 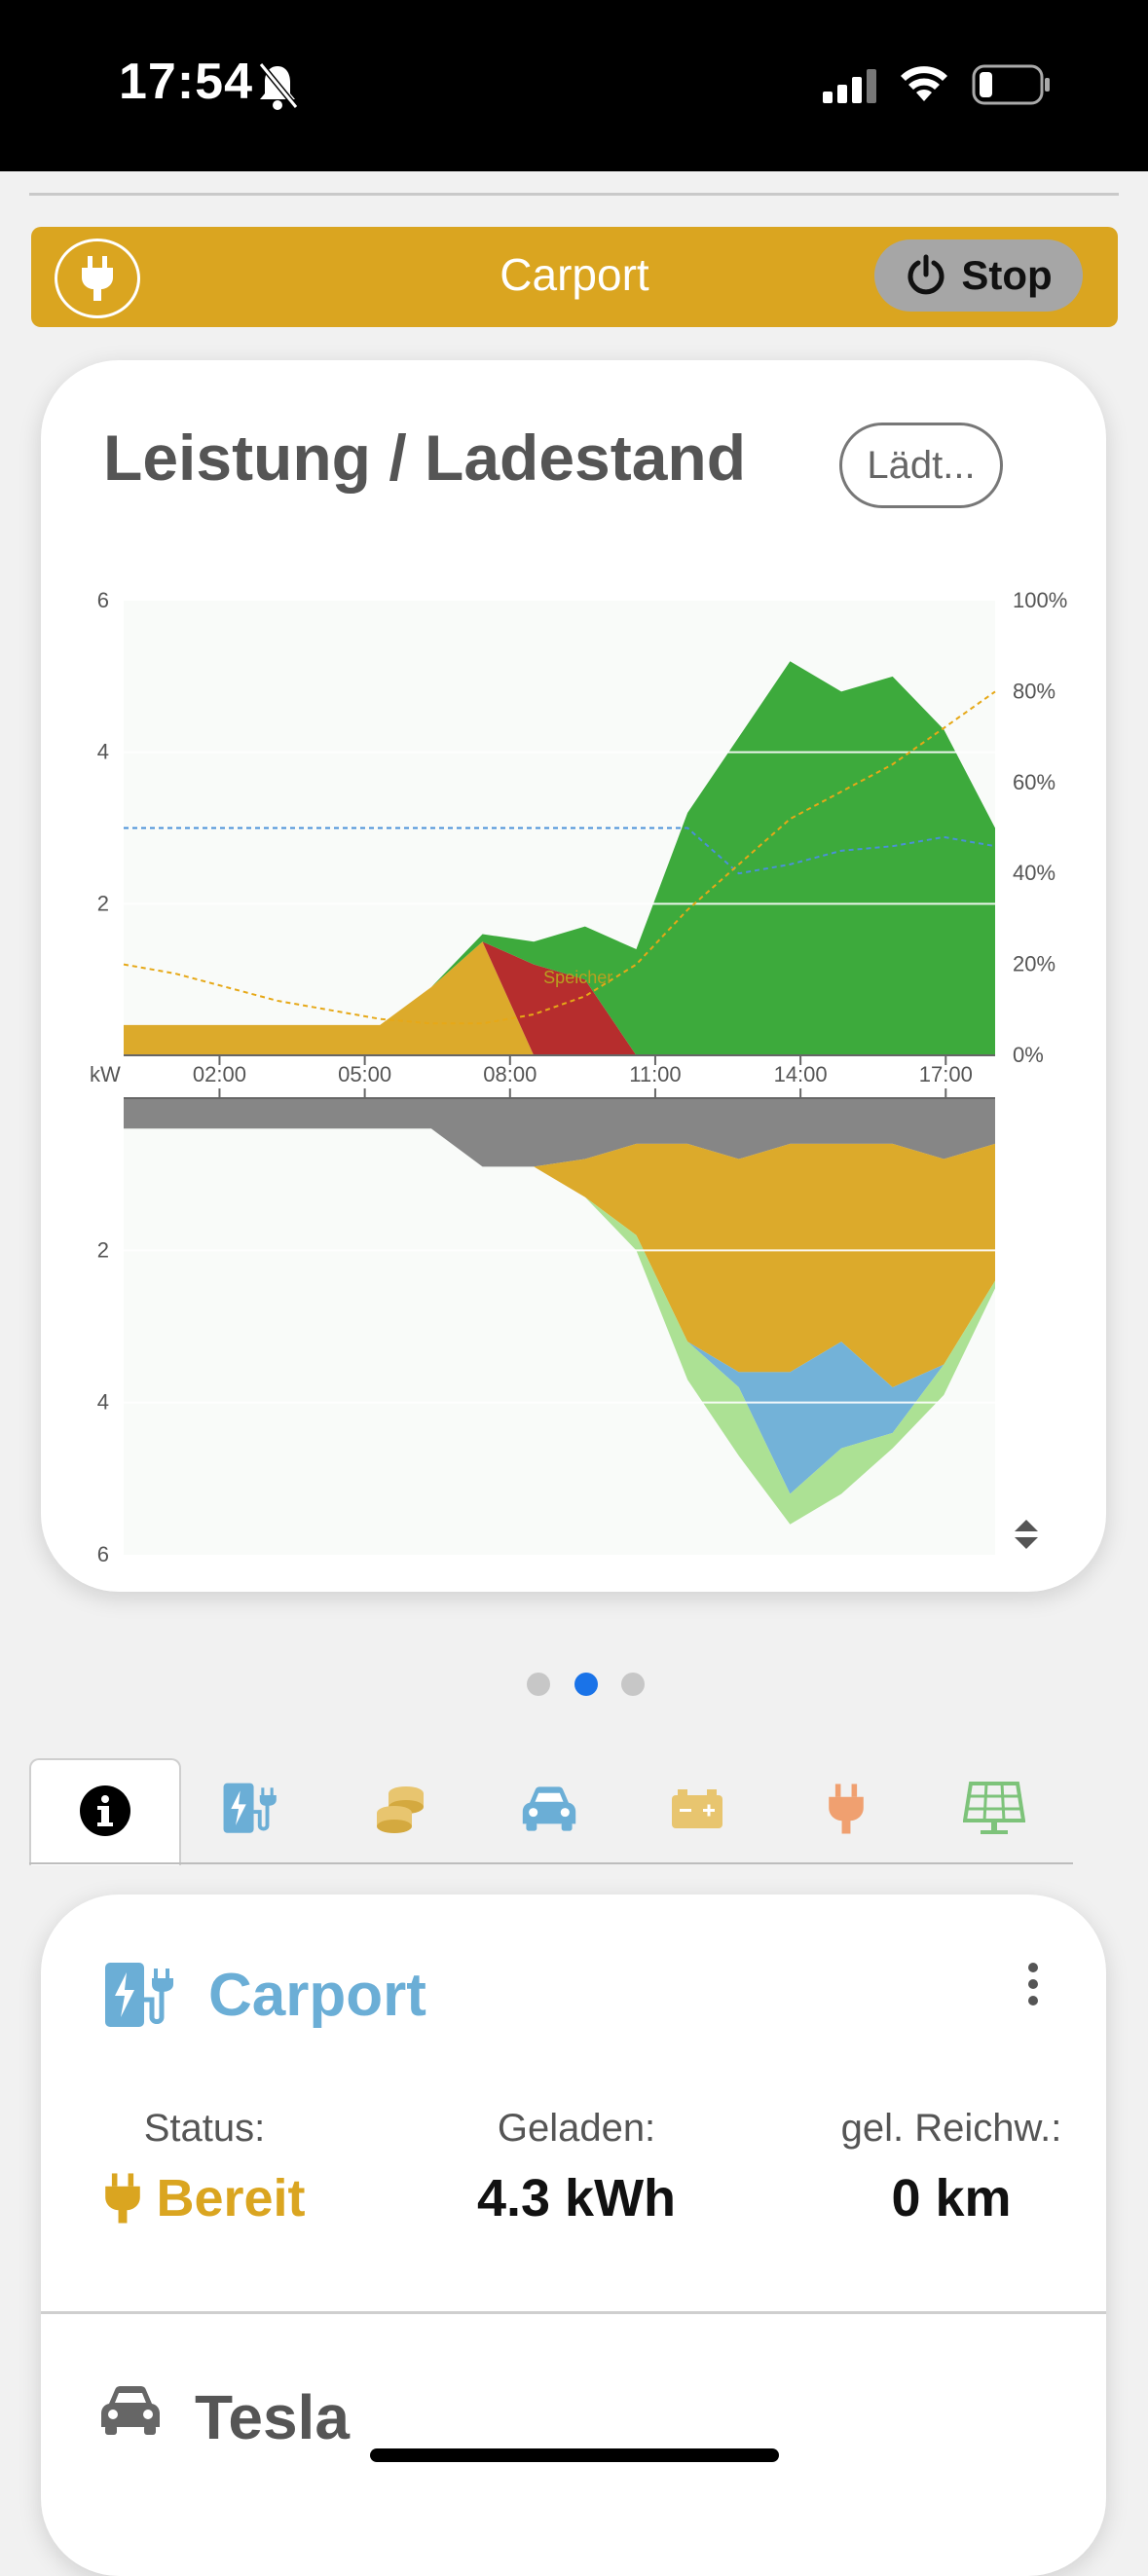 I want to click on page-indicator, so click(x=574, y=1685).